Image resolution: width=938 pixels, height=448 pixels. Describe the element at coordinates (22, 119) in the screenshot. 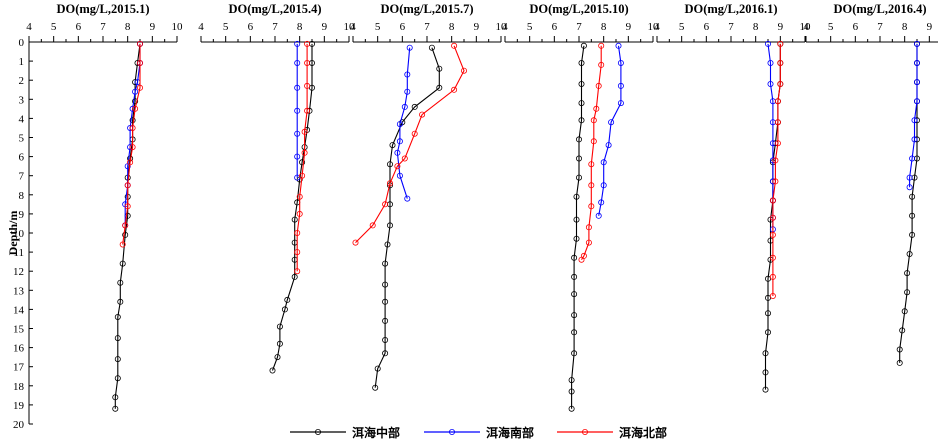

I see `depth-tick-label: 4` at that location.